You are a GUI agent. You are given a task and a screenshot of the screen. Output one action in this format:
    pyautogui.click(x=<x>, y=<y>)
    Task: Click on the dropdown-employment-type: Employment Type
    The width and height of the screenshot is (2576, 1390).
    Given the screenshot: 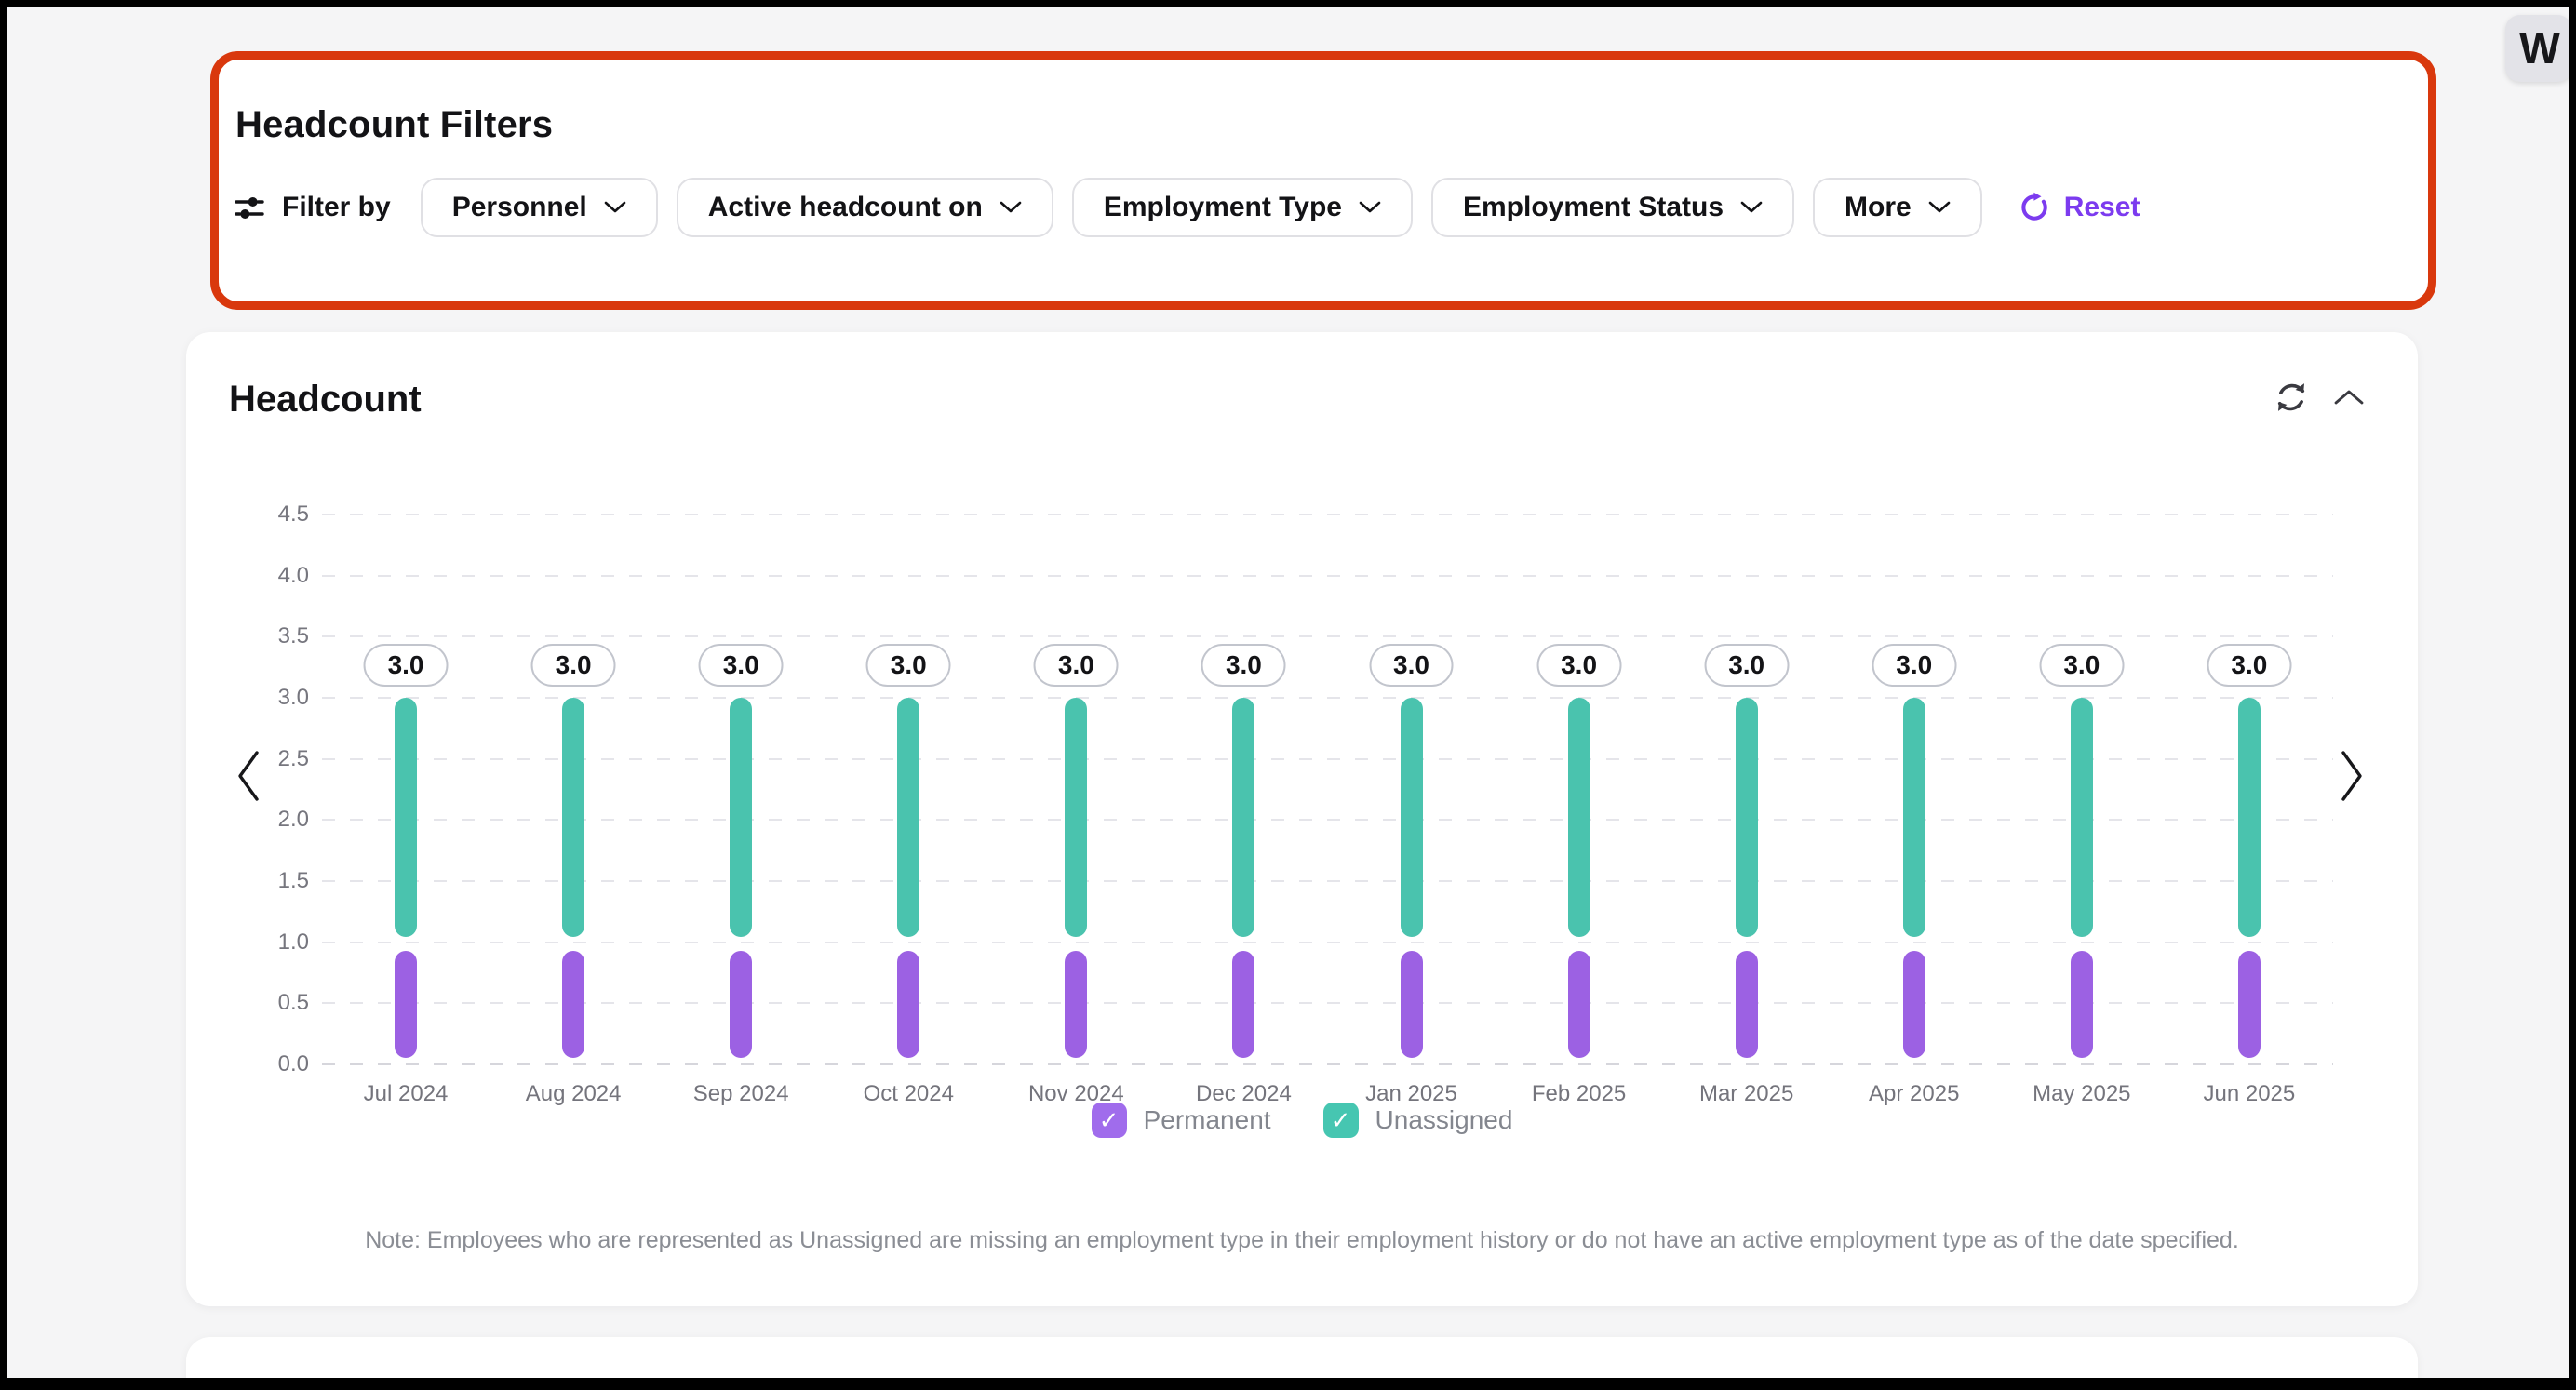 What is the action you would take?
    pyautogui.click(x=1242, y=207)
    